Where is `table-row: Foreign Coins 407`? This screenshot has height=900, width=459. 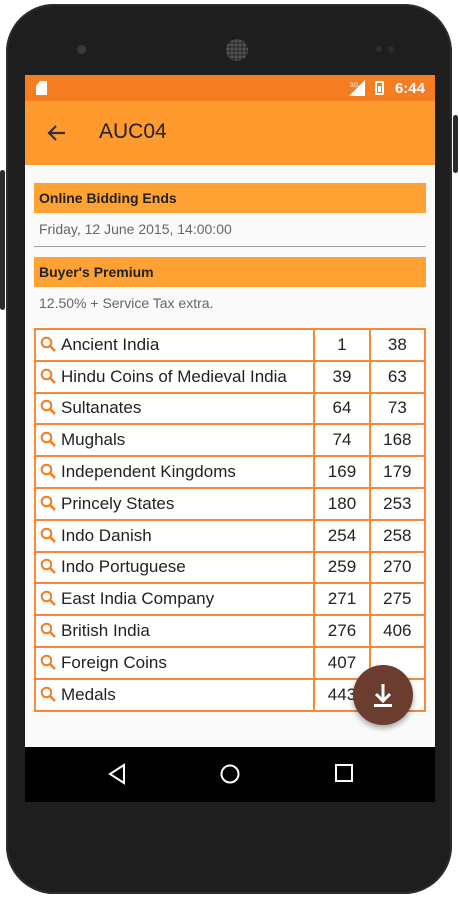 table-row: Foreign Coins 407 is located at coordinates (230, 662).